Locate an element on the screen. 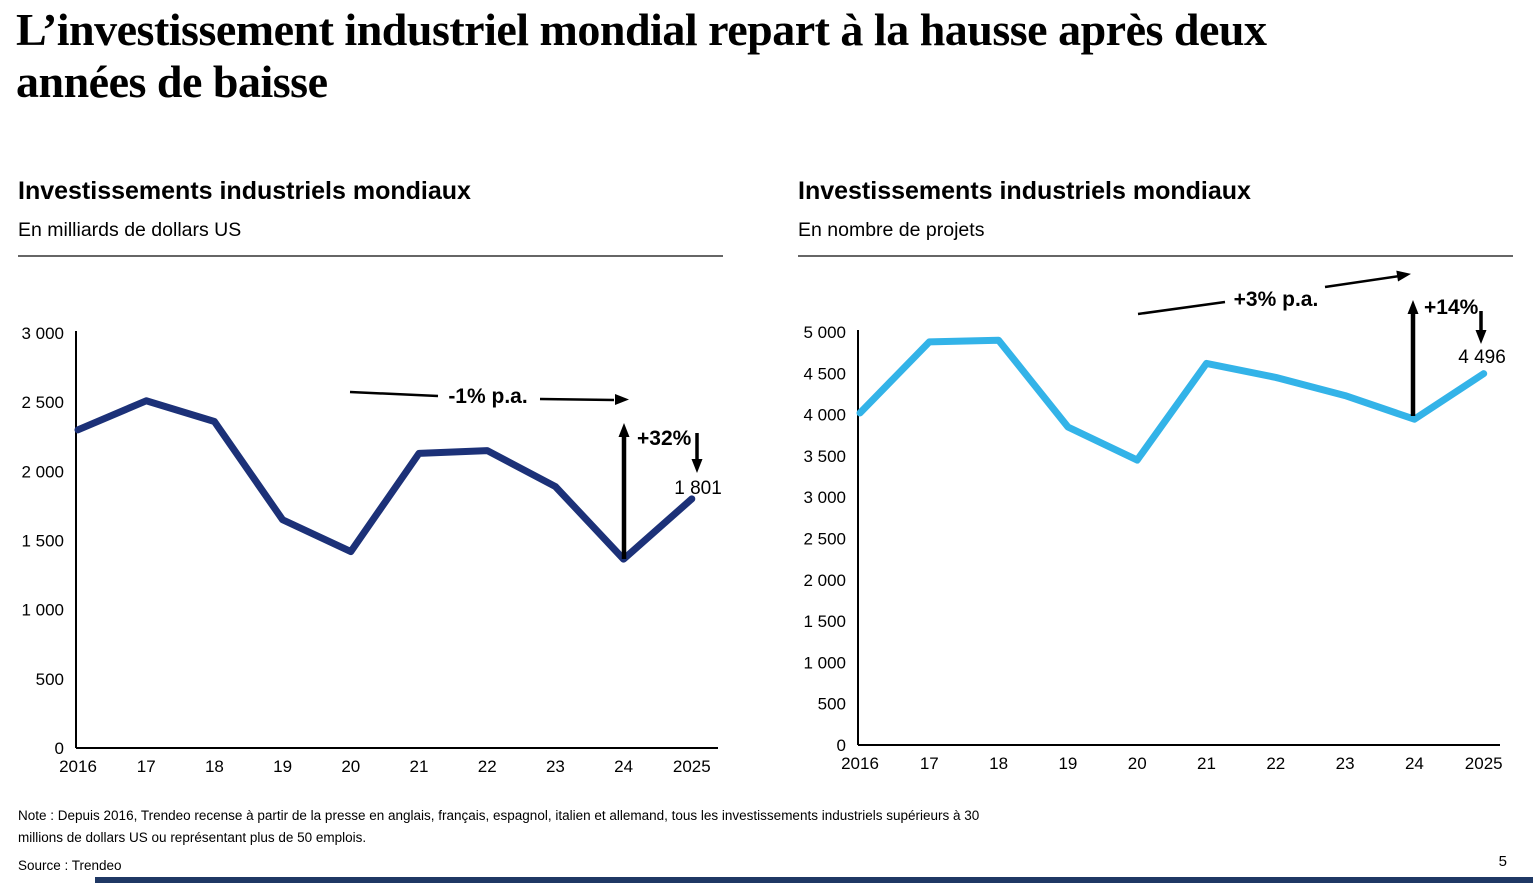  growth-label: +14% is located at coordinates (1451, 307).